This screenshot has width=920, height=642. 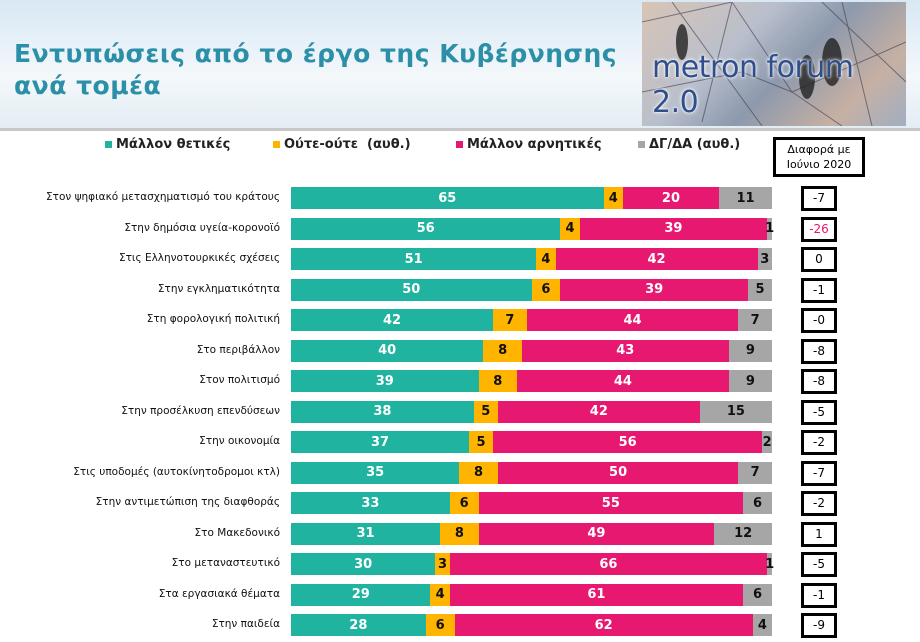 What do you see at coordinates (764, 259) in the screenshot?
I see `bar-dk: 3` at bounding box center [764, 259].